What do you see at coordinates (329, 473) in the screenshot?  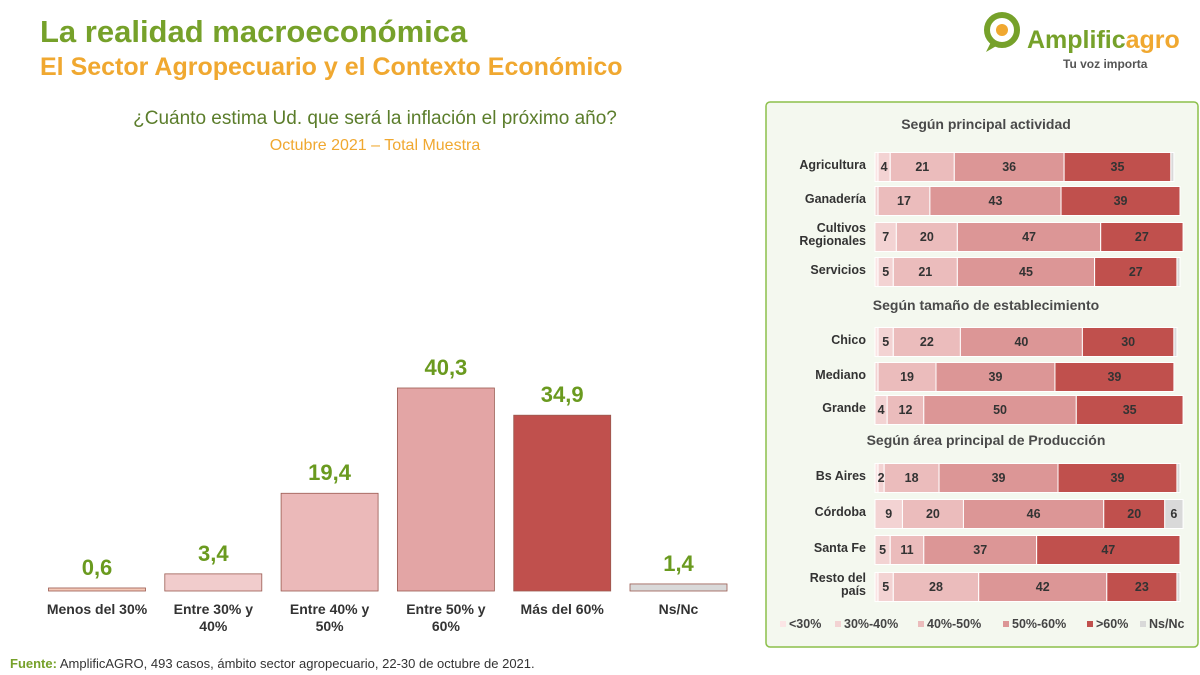 I see `value-label: 19,4` at bounding box center [329, 473].